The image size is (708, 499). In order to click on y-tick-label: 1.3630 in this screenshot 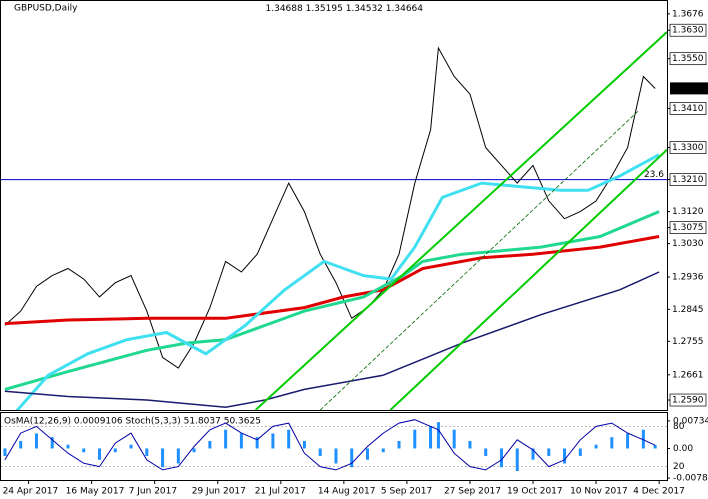, I will do `click(688, 31)`.